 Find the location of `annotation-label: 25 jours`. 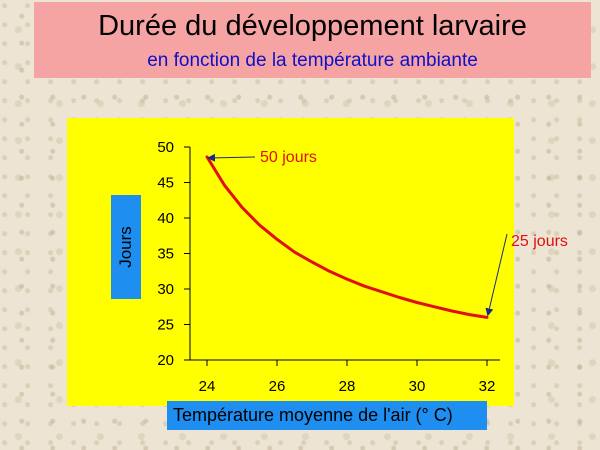

annotation-label: 25 jours is located at coordinates (539, 241).